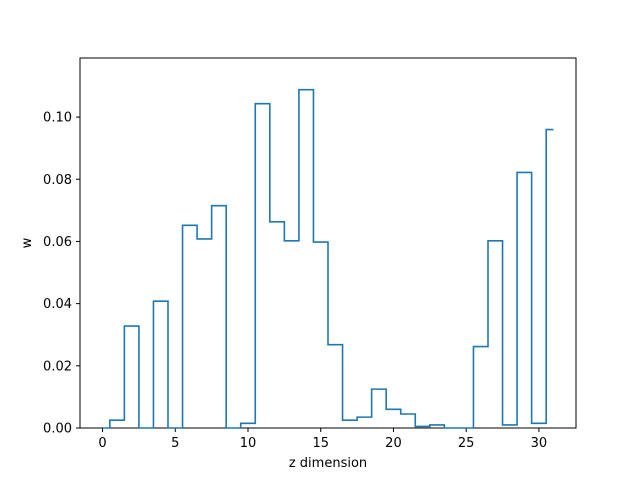 The image size is (640, 485). I want to click on x-axis-ticks: 0 5 10 15 20 25 30, so click(322, 439).